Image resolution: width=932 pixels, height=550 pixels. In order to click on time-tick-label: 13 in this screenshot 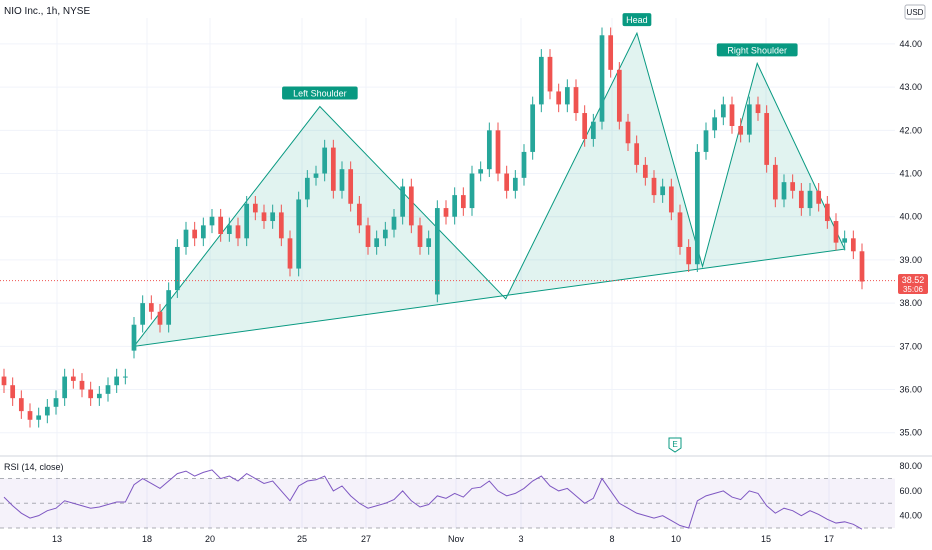, I will do `click(57, 539)`.